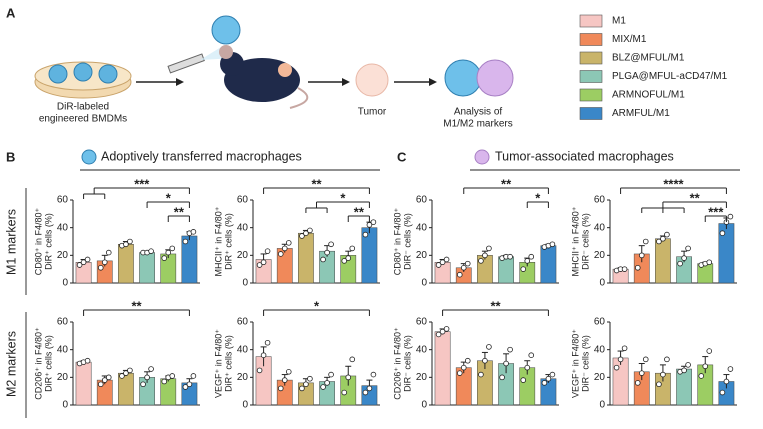  I want to click on panel-label: C, so click(402, 156).